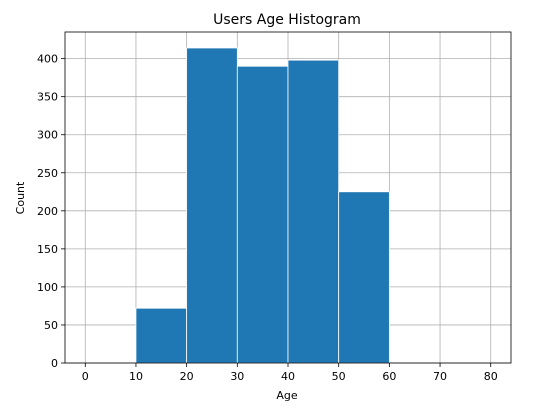 The width and height of the screenshot is (554, 416). Describe the element at coordinates (47, 135) in the screenshot. I see `y-tick-label: 300` at that location.